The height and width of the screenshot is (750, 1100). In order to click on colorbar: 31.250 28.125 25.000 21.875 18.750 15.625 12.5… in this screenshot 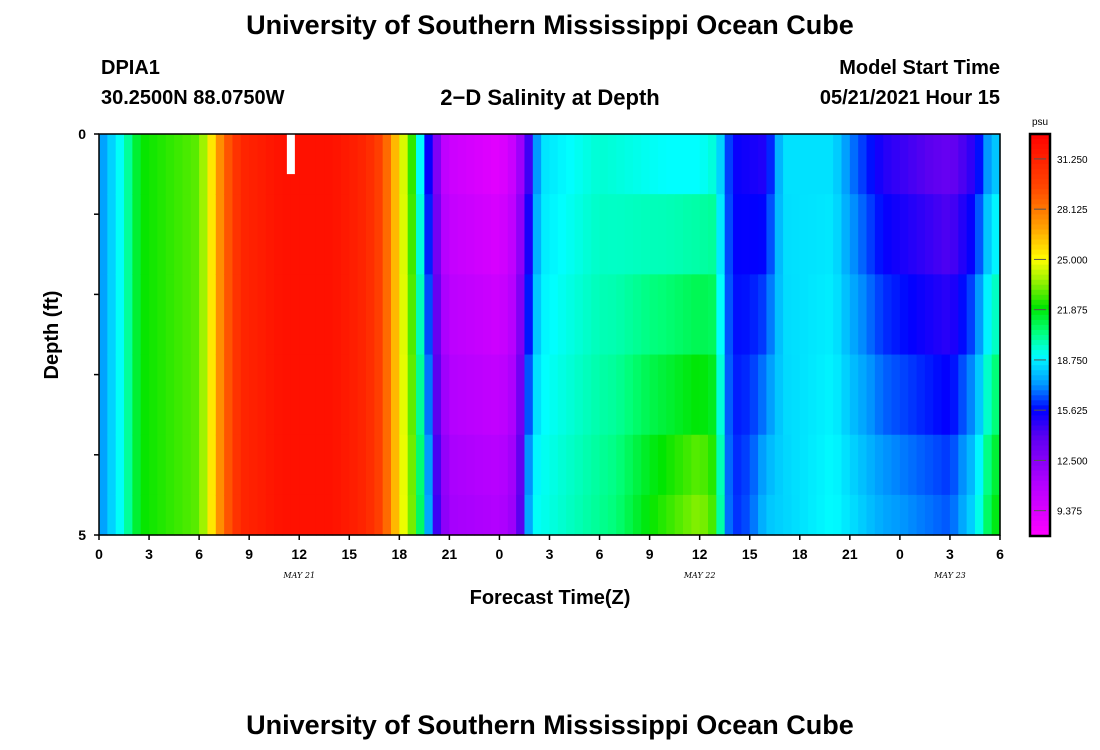, I will do `click(1058, 335)`.